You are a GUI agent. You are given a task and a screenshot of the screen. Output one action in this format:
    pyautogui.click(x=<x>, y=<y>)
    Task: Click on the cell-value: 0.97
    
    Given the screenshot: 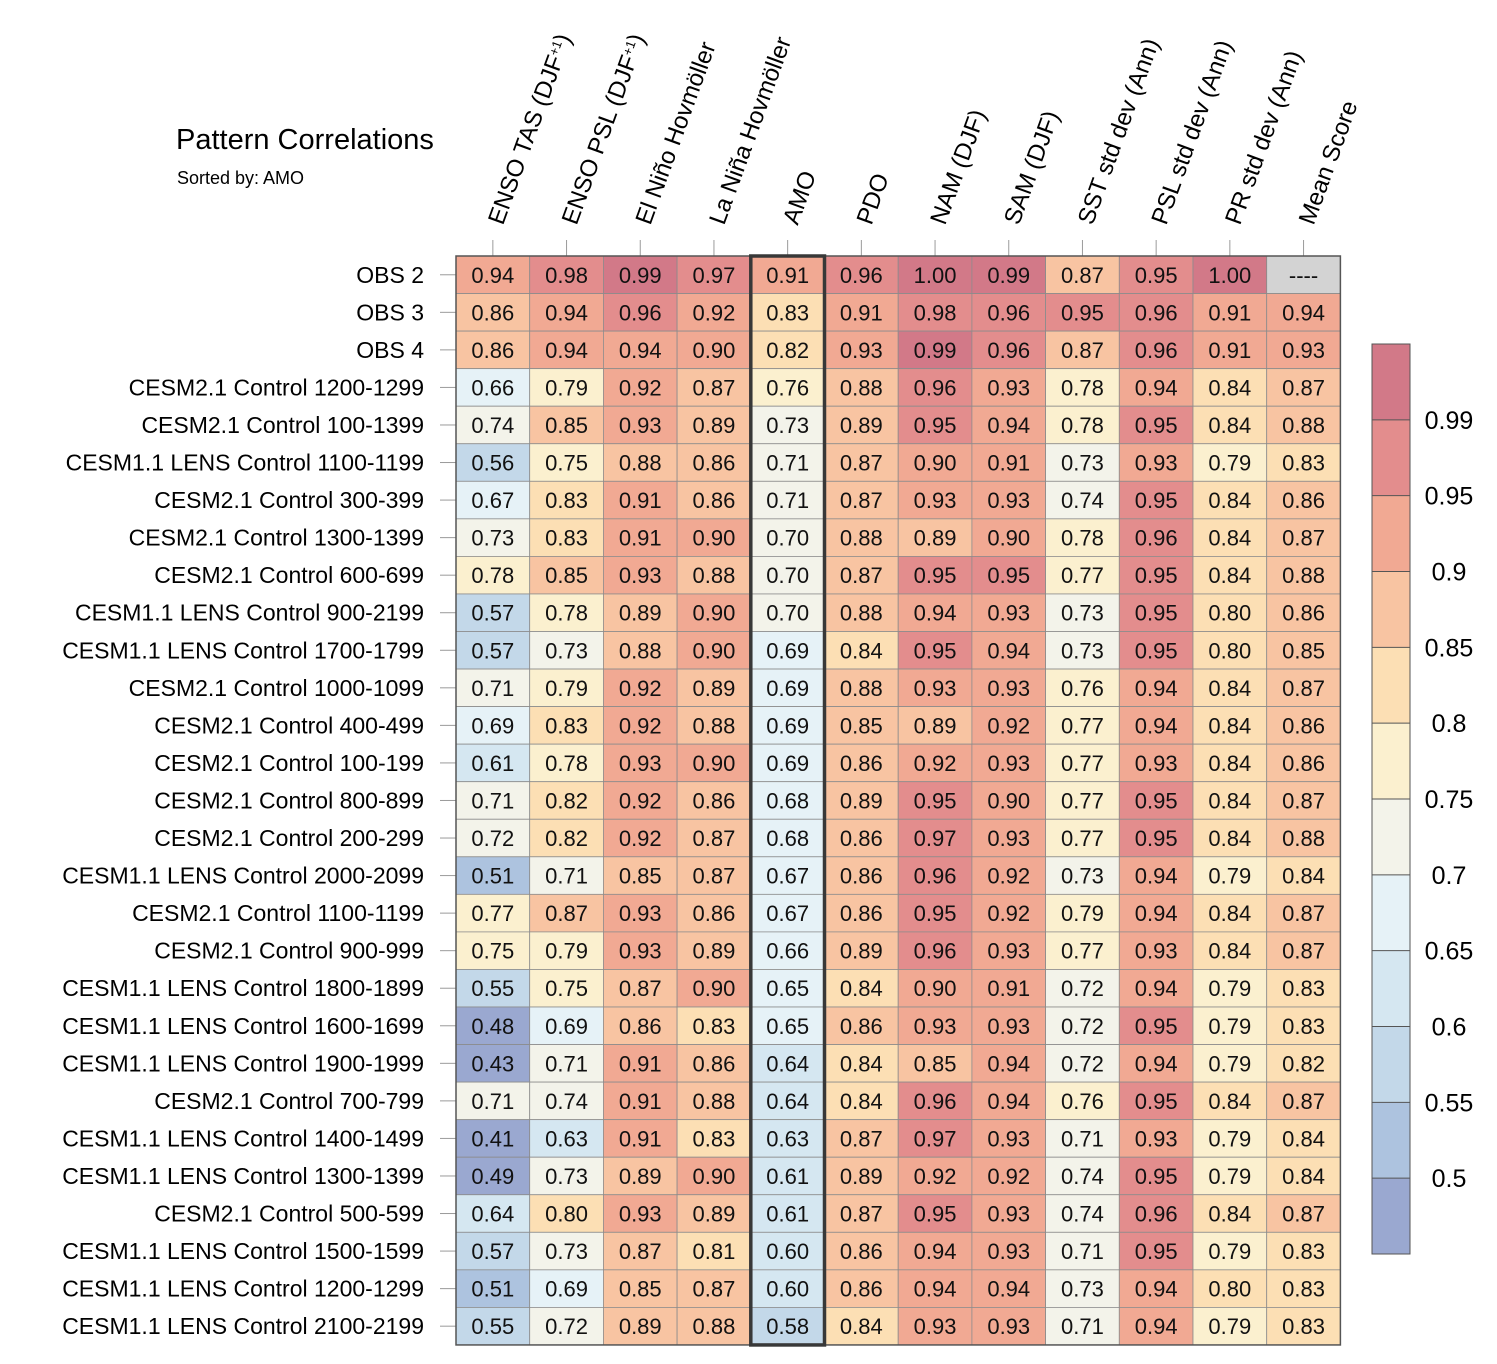 What is the action you would take?
    pyautogui.click(x=935, y=838)
    